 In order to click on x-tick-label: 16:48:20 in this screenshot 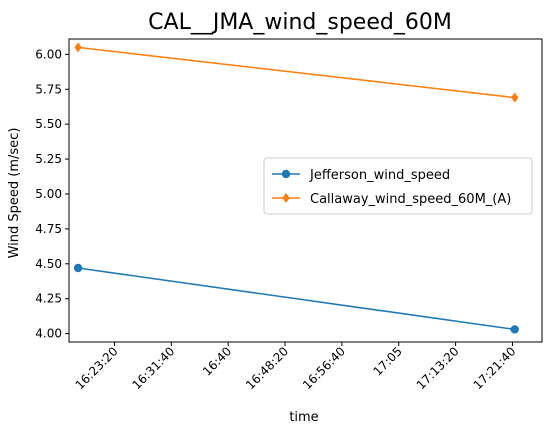, I will do `click(267, 368)`.